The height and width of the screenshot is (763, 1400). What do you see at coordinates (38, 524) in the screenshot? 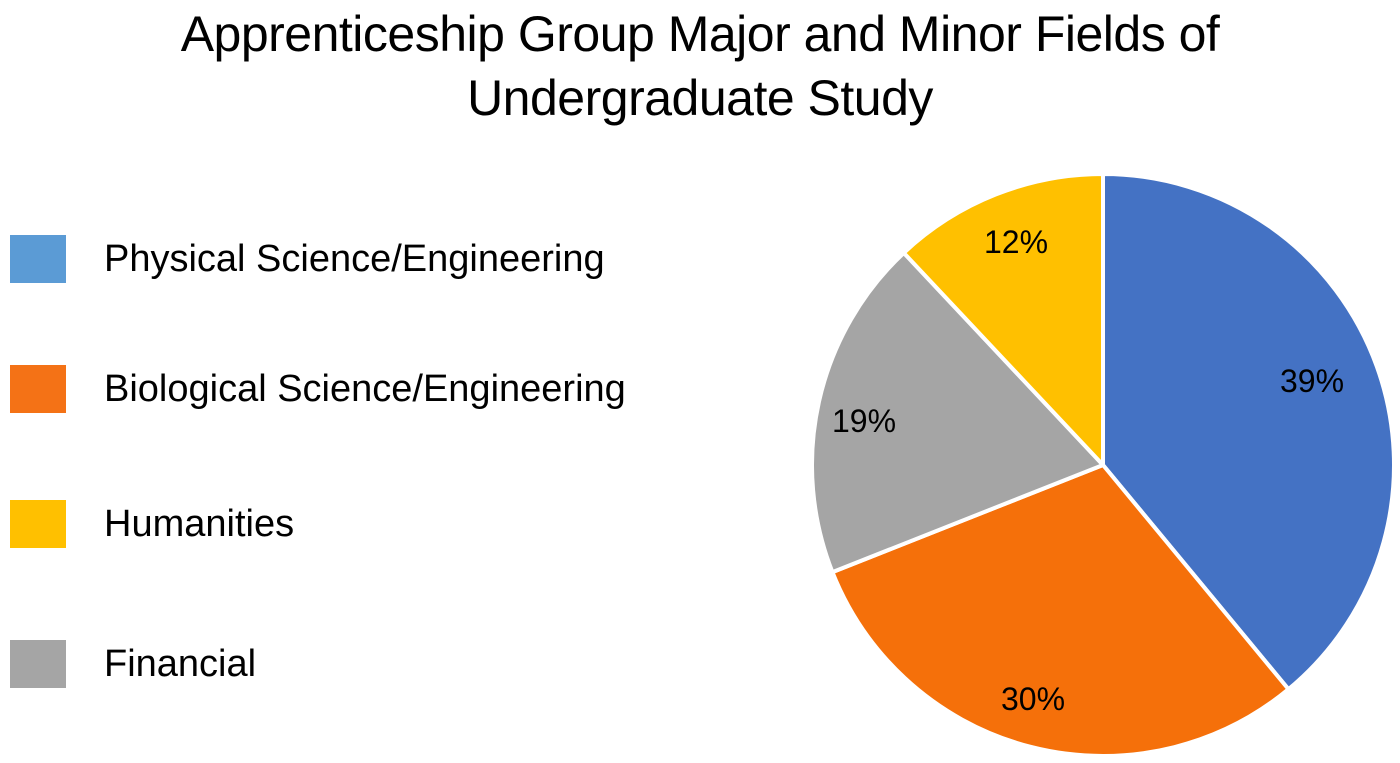
I see `legend-swatch-yellow` at bounding box center [38, 524].